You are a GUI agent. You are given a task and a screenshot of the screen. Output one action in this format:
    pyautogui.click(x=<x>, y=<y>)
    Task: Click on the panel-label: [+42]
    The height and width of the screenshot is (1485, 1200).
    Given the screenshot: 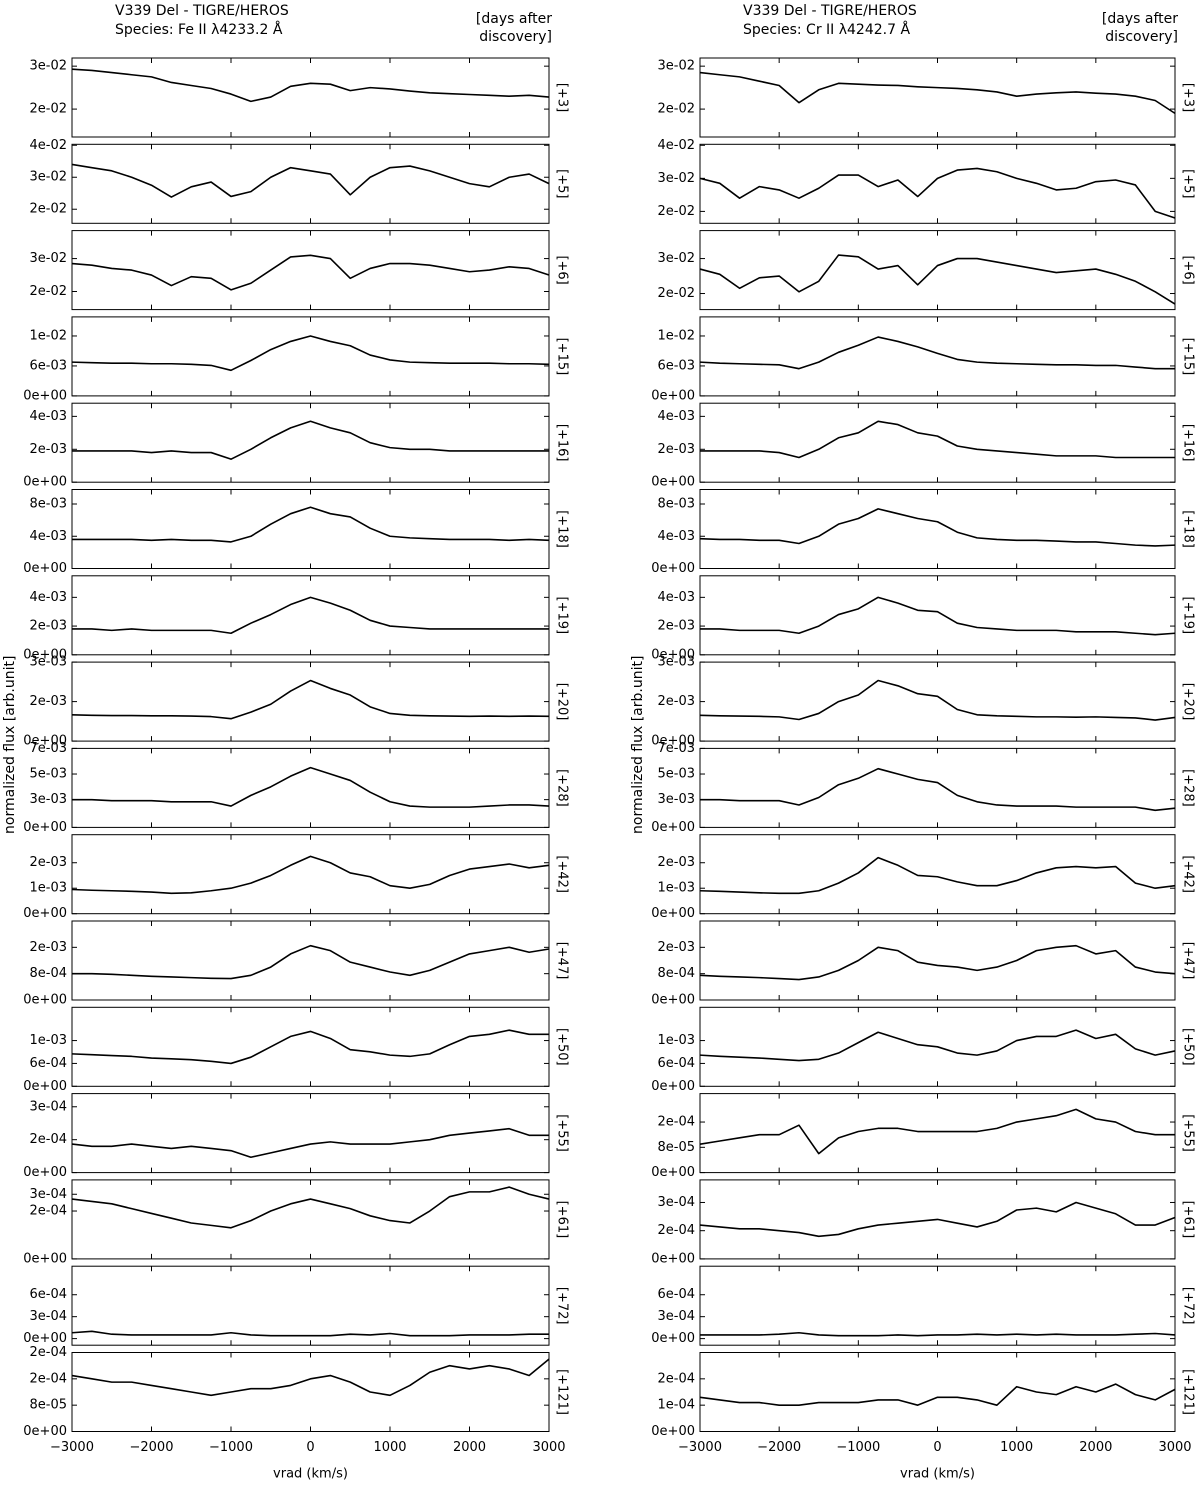 What is the action you would take?
    pyautogui.click(x=1188, y=874)
    